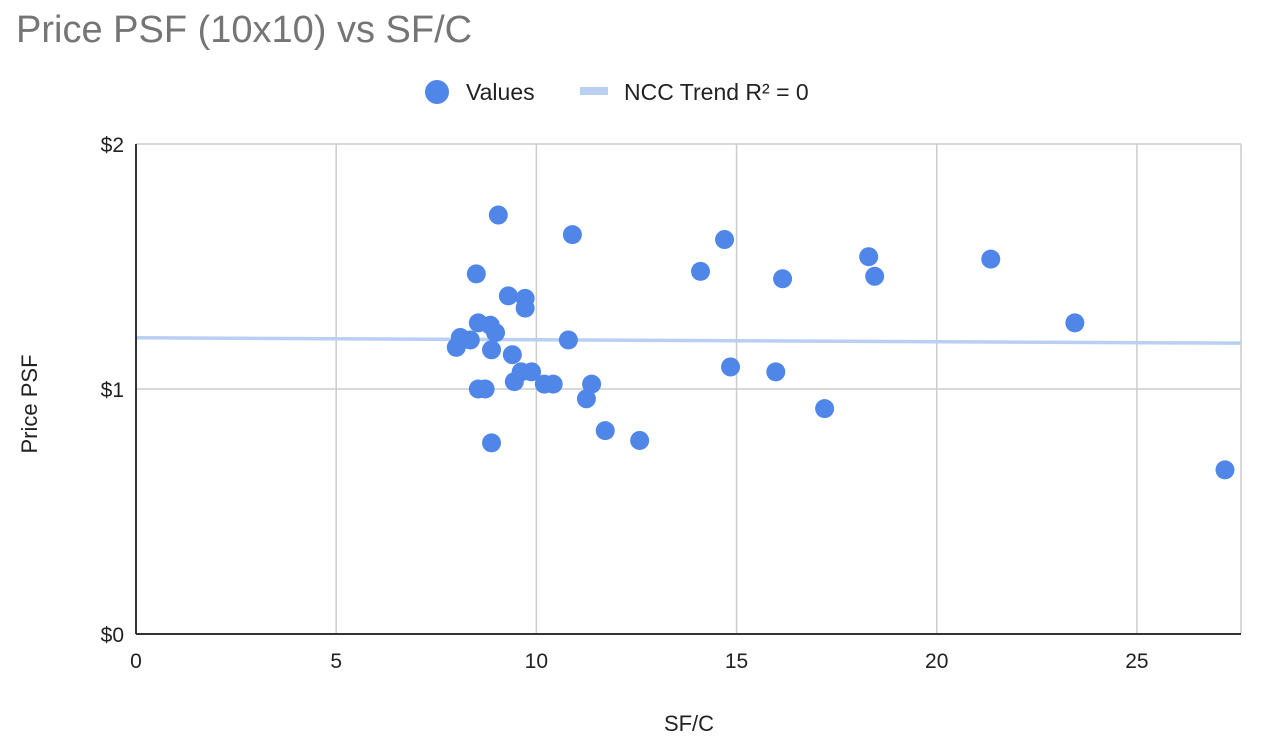 The height and width of the screenshot is (750, 1284). I want to click on x-tick-label: 0, so click(136, 661).